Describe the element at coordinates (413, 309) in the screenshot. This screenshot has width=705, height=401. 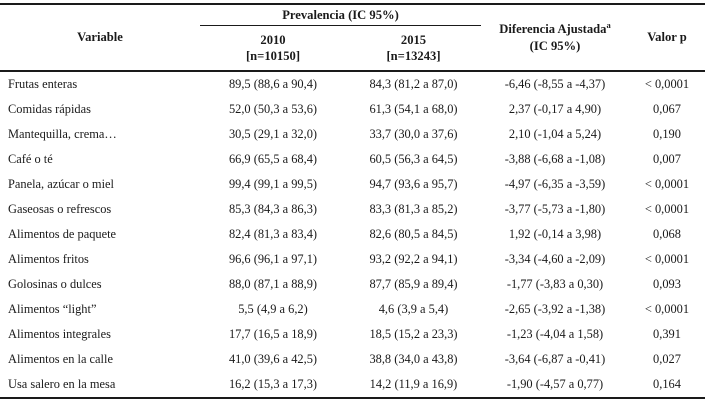
I see `cell-prevalencia-2015: 4,6 (3,9 a 5,4)` at that location.